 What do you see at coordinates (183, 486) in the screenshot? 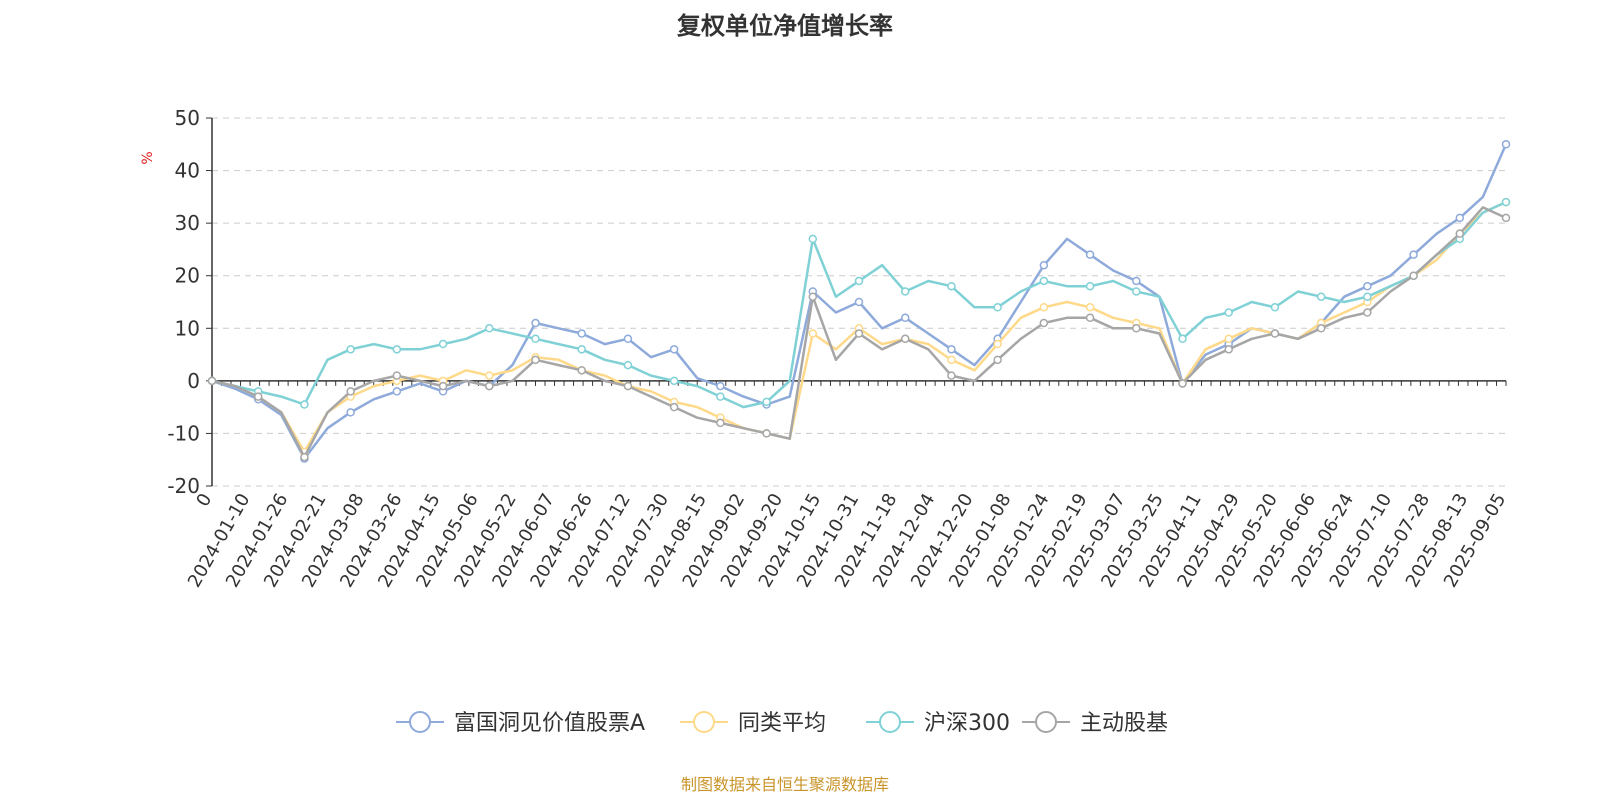
I see `y-tick-label: -20` at bounding box center [183, 486].